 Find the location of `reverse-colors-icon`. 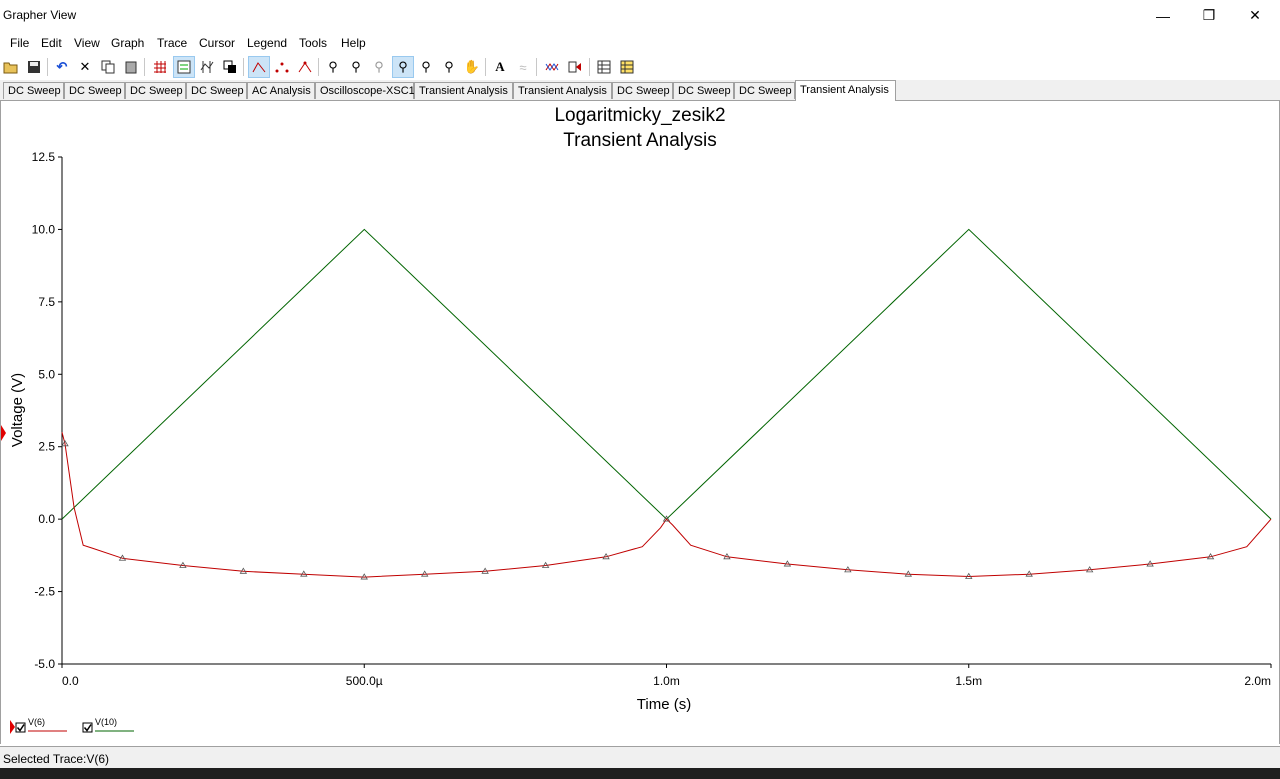

reverse-colors-icon is located at coordinates (230, 67).